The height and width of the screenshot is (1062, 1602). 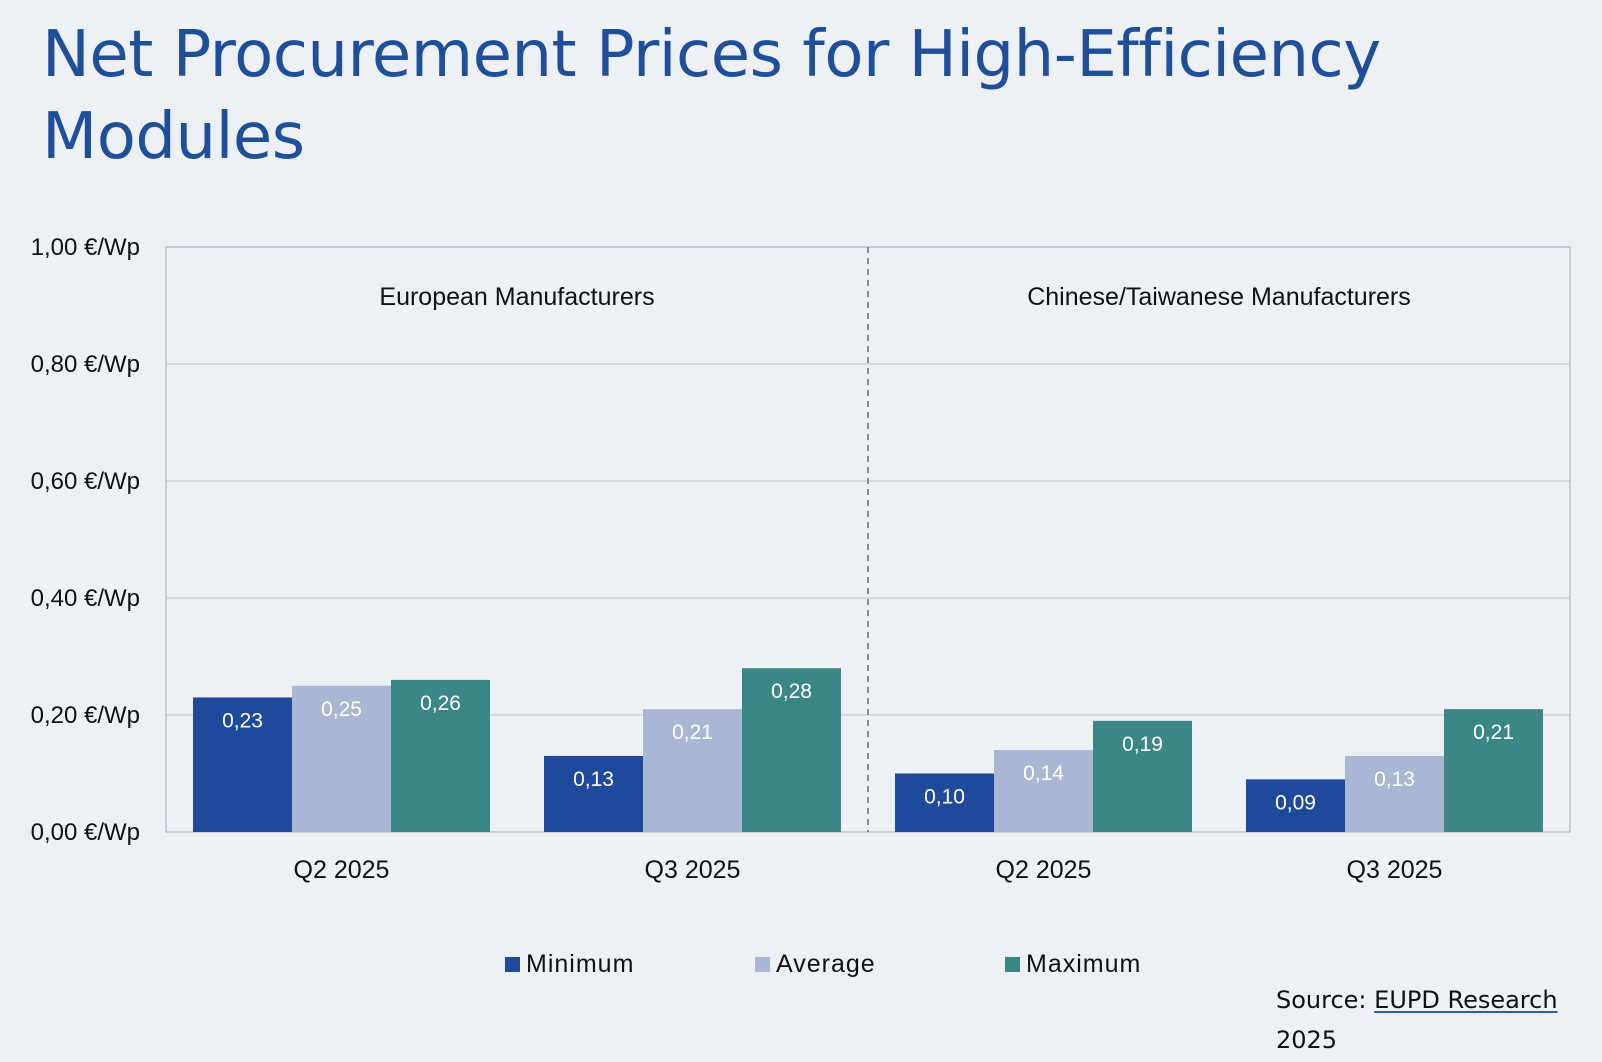 What do you see at coordinates (1083, 964) in the screenshot?
I see `legend-label: Maximum` at bounding box center [1083, 964].